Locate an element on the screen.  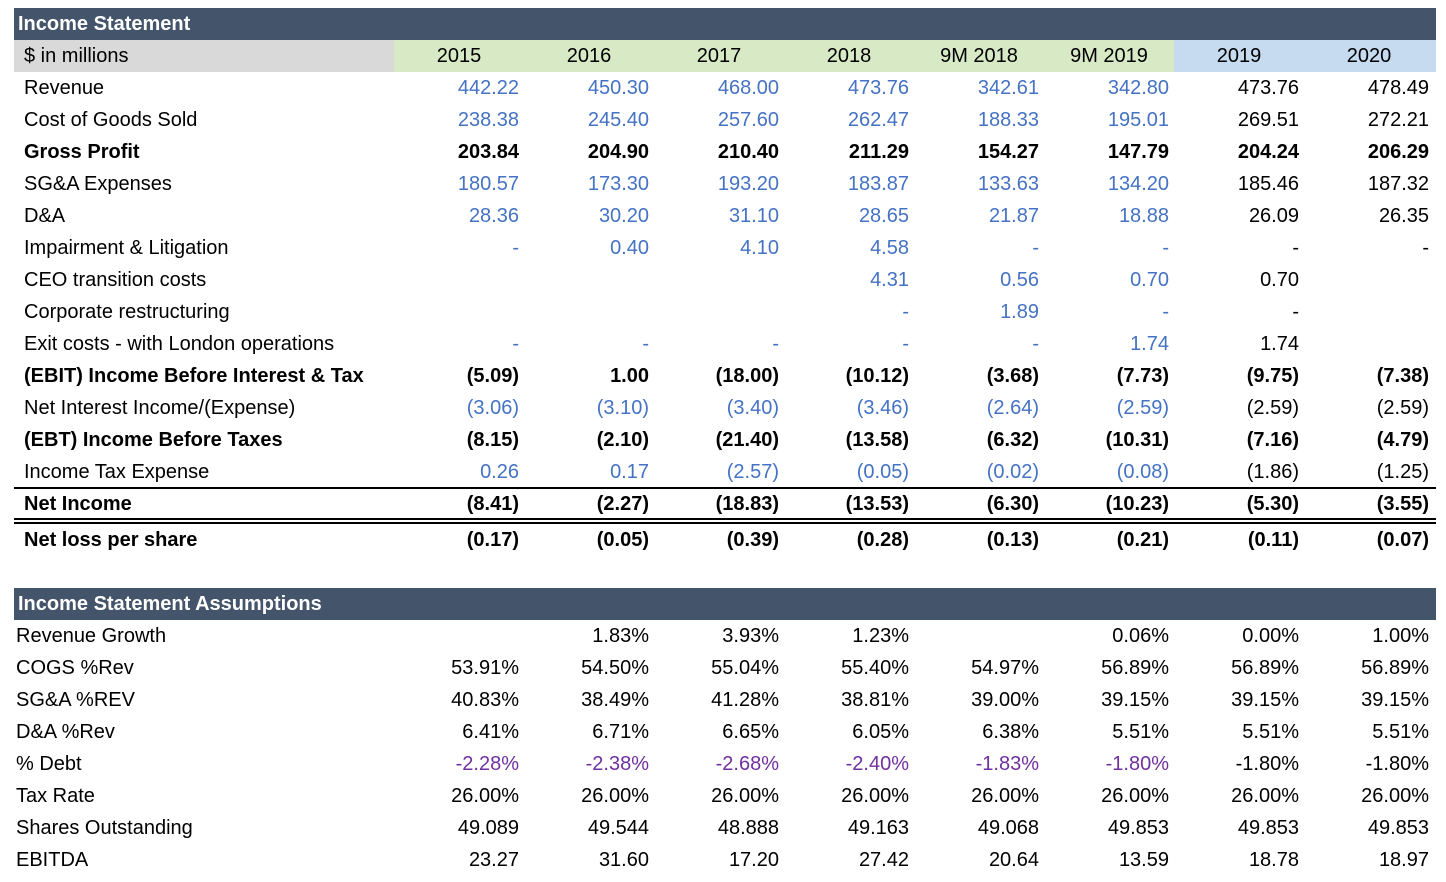
table-cell: (8.41) is located at coordinates (492, 504).